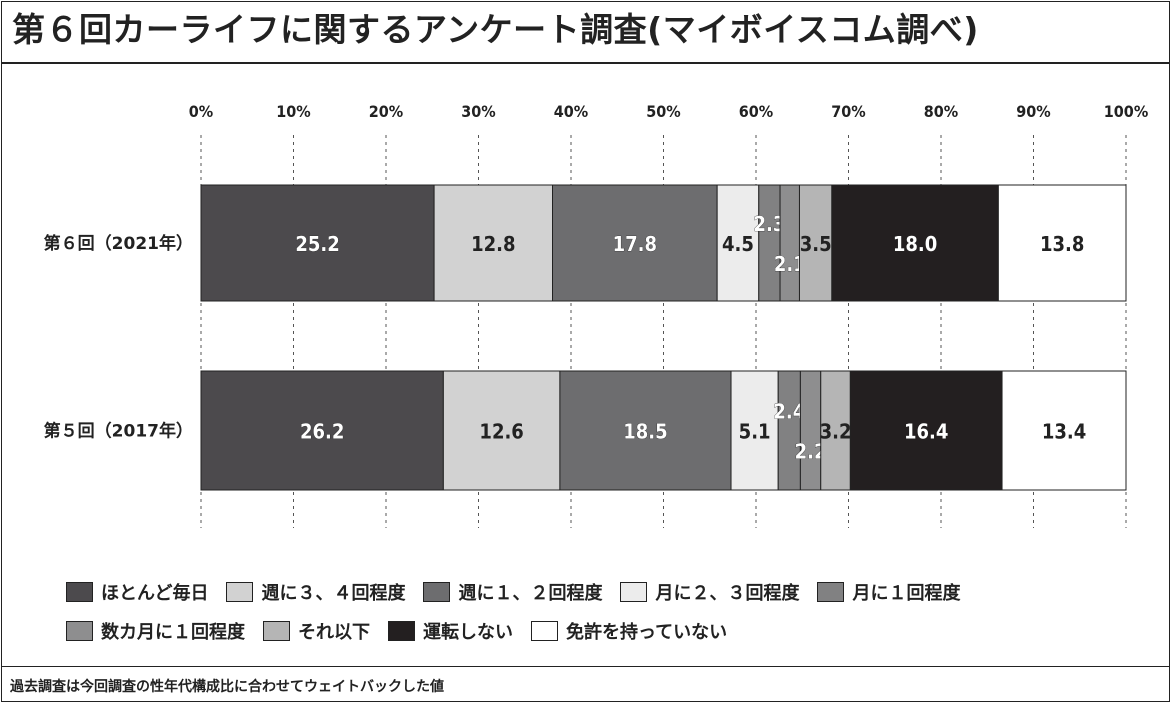  Describe the element at coordinates (227, 687) in the screenshot. I see `footnote: 過去調査は今回調査の性年代構成比に合わせてウェイトバックした値` at that location.